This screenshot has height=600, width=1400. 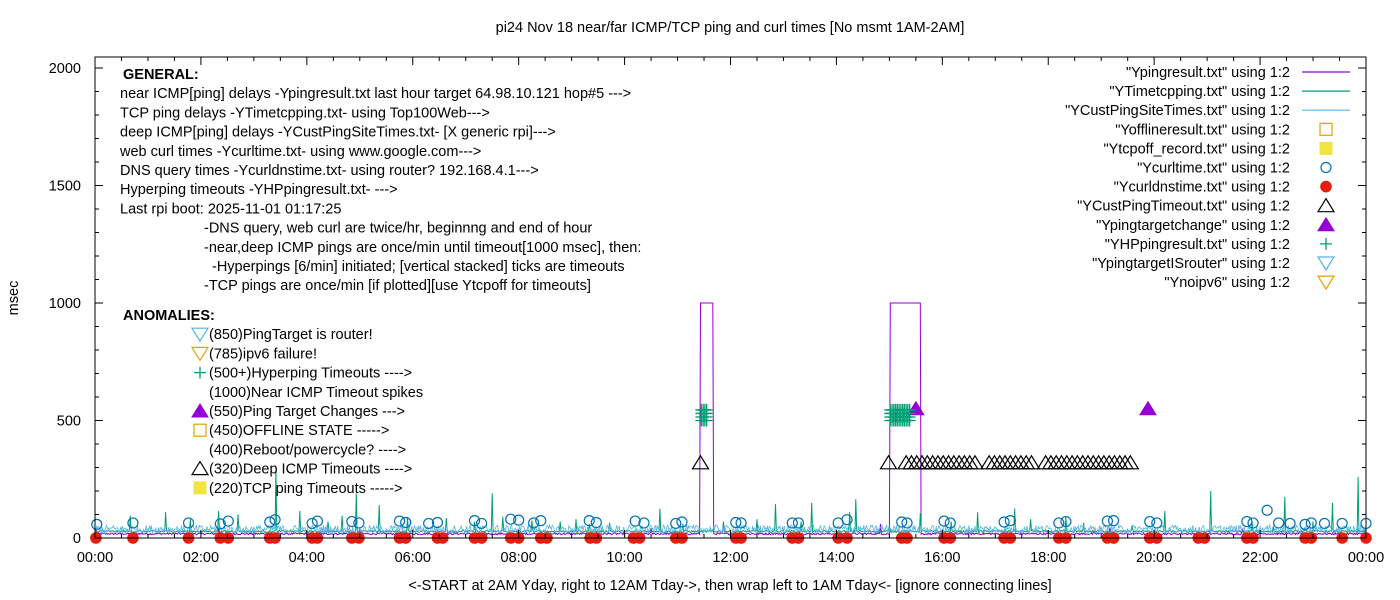 What do you see at coordinates (1191, 264) in the screenshot?
I see `legend-label: "YpingtargetISrouter" using 1:2` at bounding box center [1191, 264].